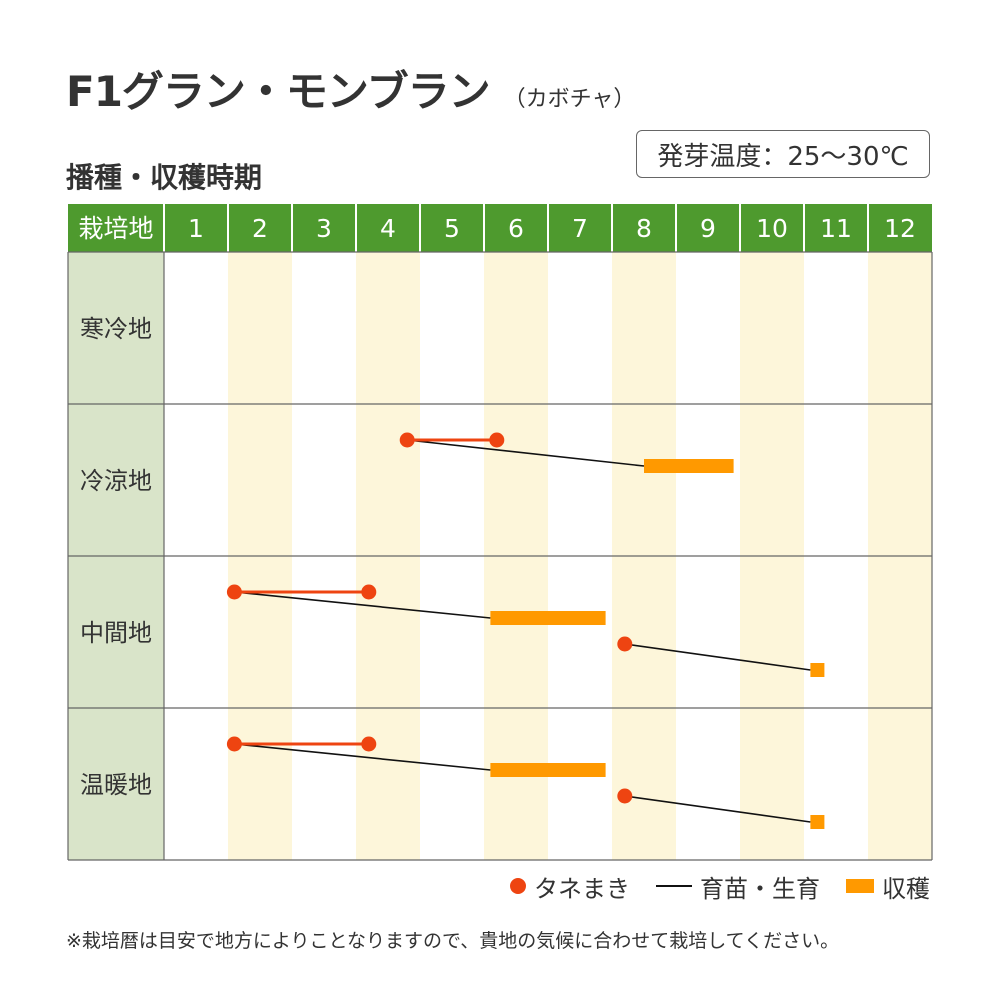  I want to click on region-label: 温暖地, so click(116, 785).